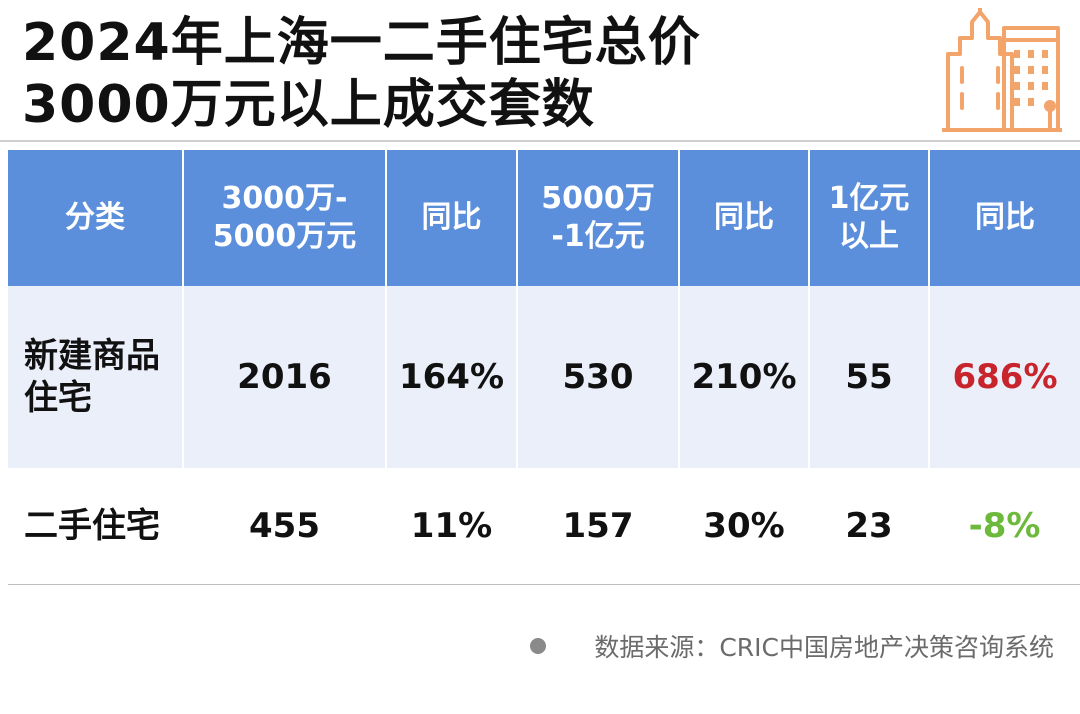  Describe the element at coordinates (540, 141) in the screenshot. I see `title-divider` at that location.